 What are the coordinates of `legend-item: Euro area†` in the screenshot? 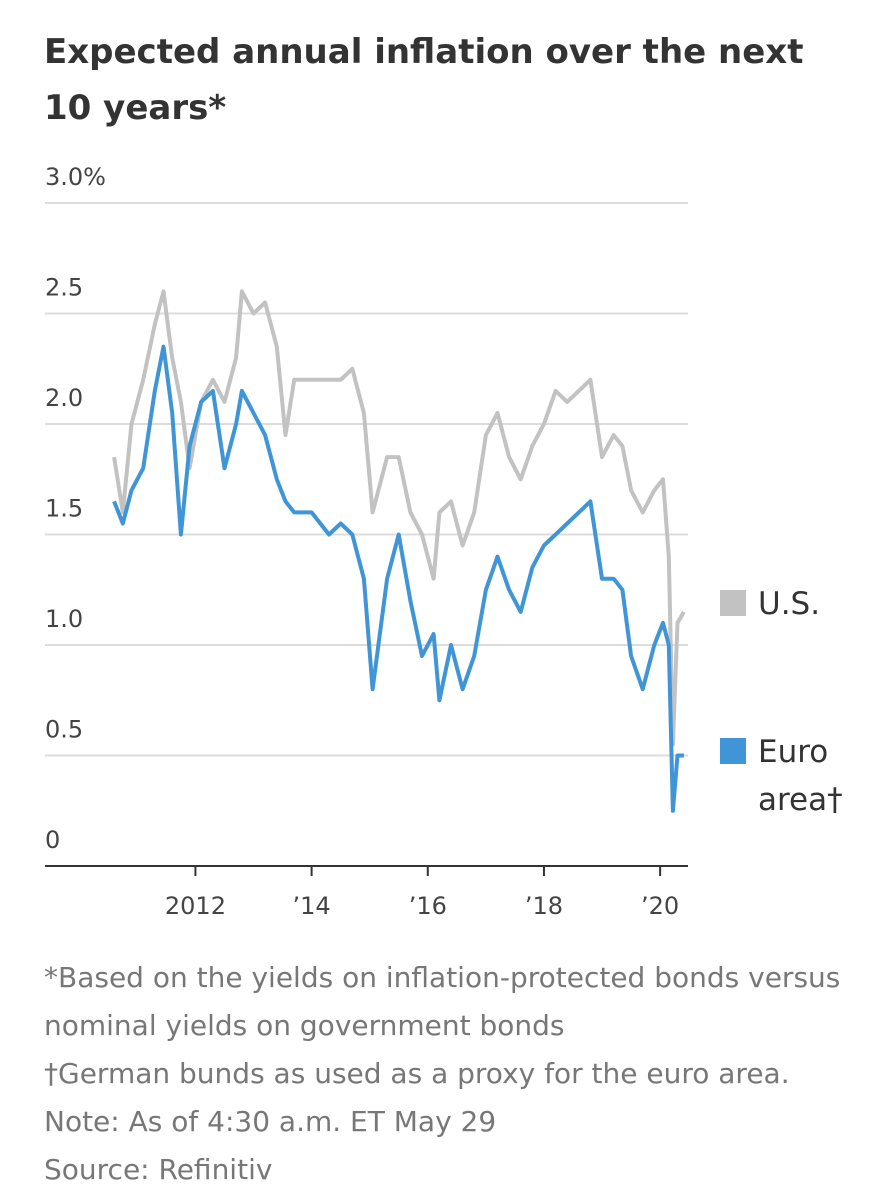 It's located at (795, 776).